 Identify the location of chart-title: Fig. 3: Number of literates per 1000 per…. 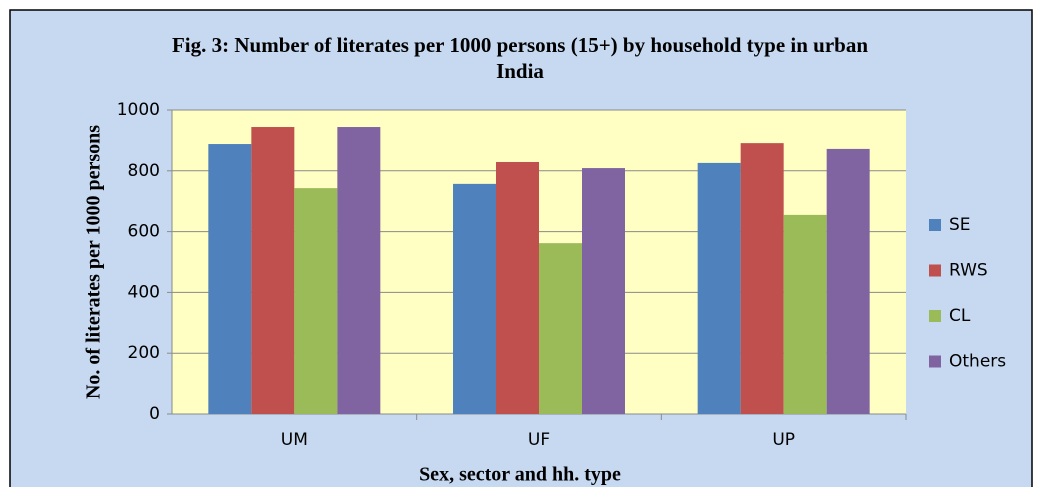
(520, 58).